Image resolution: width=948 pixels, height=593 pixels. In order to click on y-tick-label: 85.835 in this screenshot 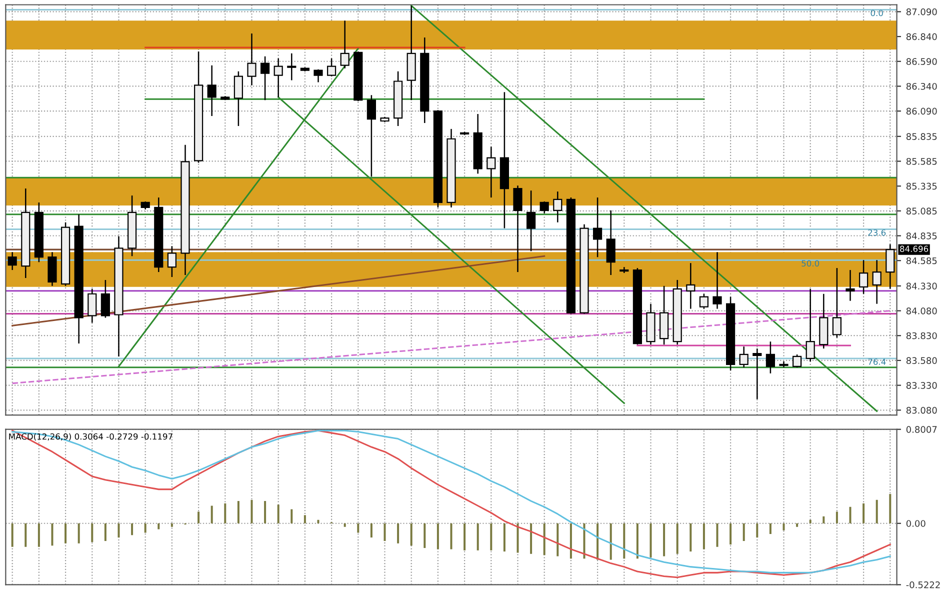, I will do `click(921, 136)`.